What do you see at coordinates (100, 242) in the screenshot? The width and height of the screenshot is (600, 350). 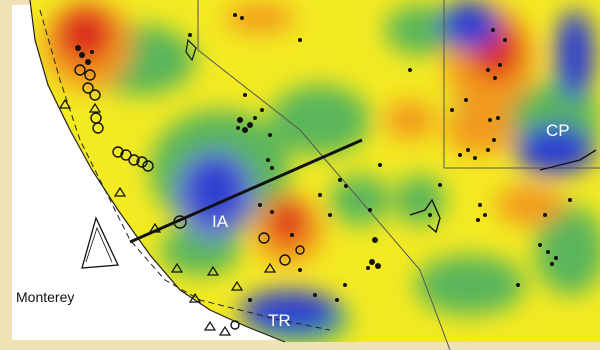 I see `monterey-pointer` at bounding box center [100, 242].